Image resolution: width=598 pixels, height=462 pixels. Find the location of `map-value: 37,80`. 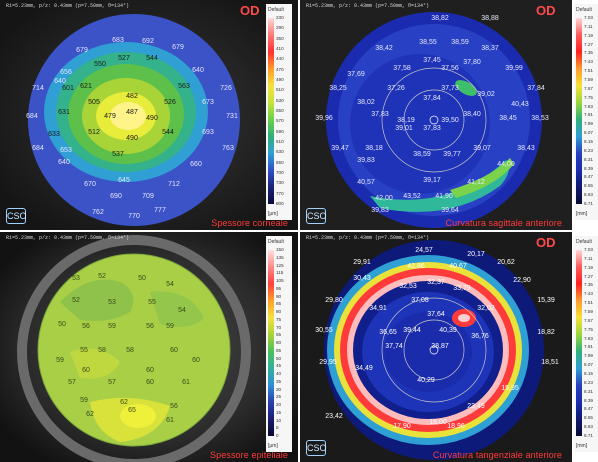

map-value: 37,80 is located at coordinates (472, 62).